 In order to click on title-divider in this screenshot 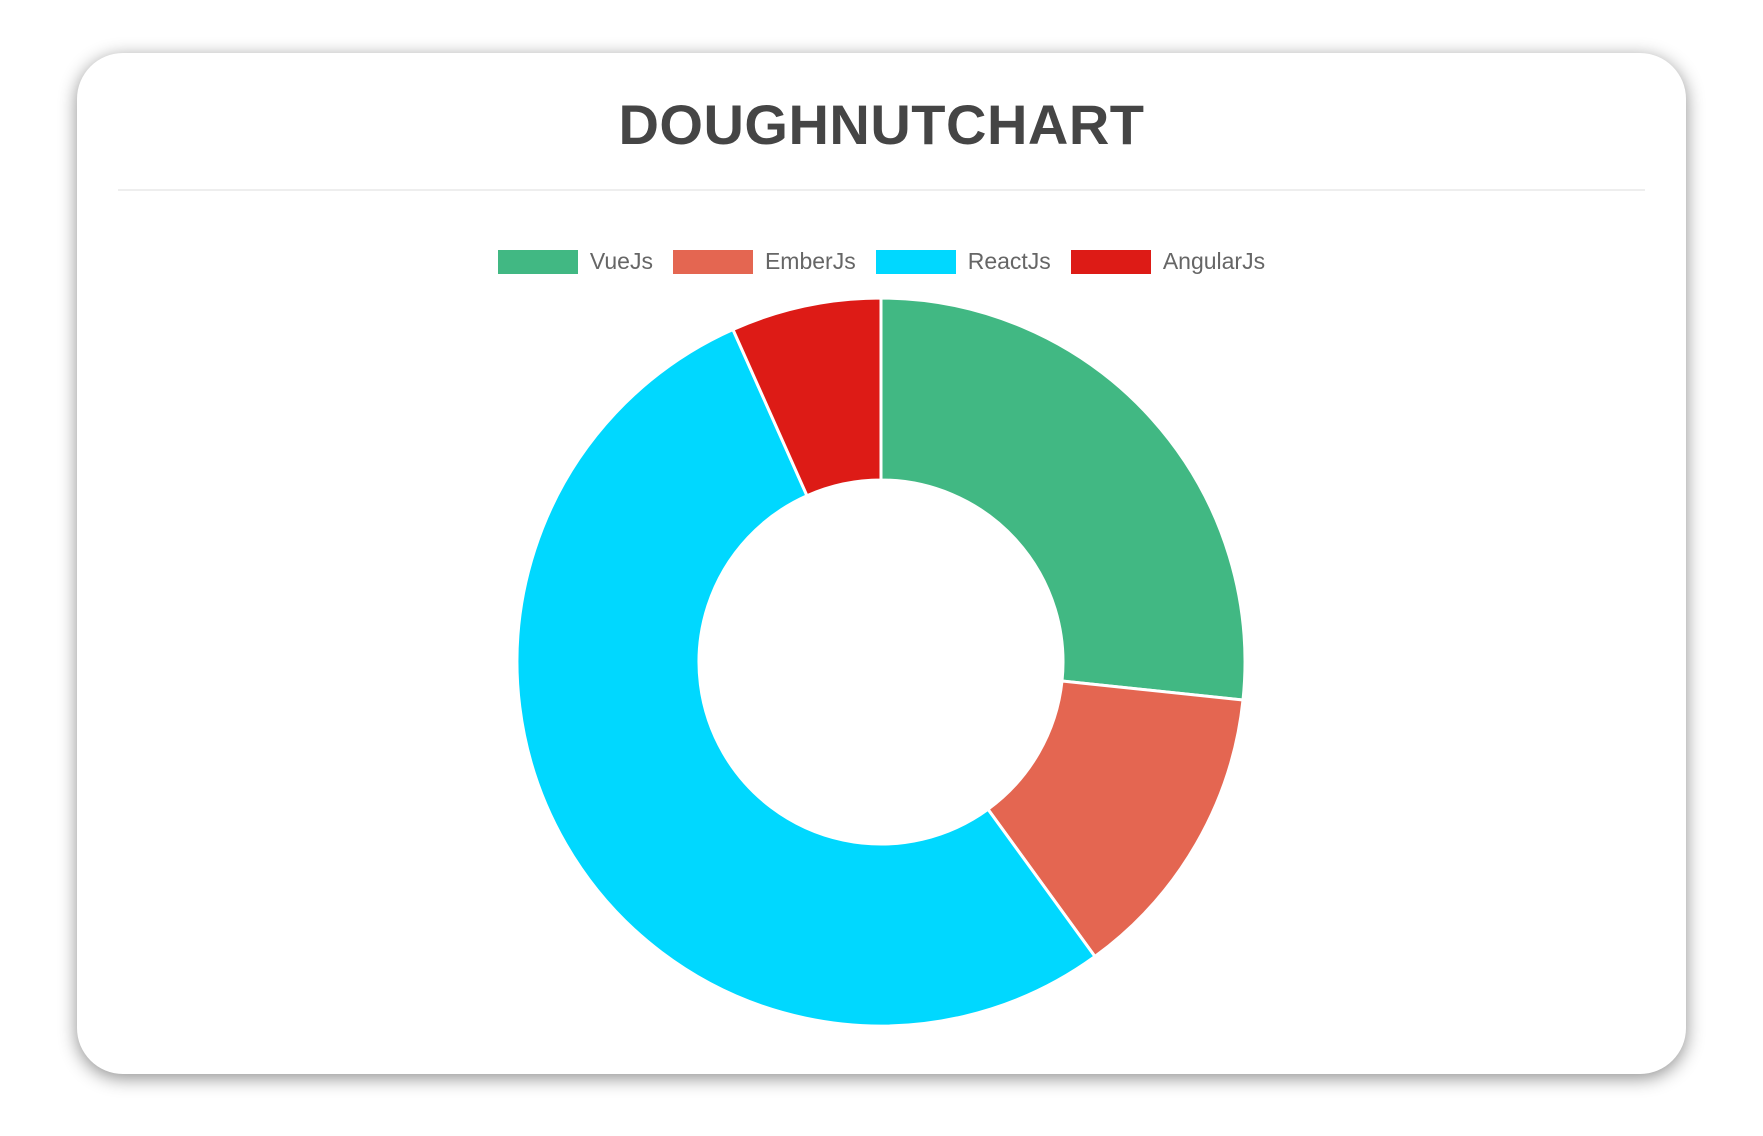, I will do `click(881, 190)`.